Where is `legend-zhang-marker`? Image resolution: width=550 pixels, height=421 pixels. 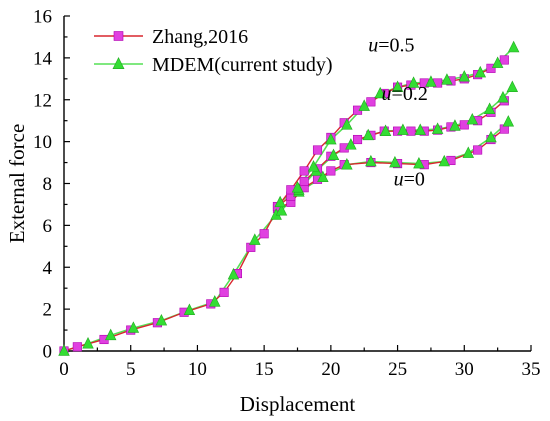 legend-zhang-marker is located at coordinates (118, 36).